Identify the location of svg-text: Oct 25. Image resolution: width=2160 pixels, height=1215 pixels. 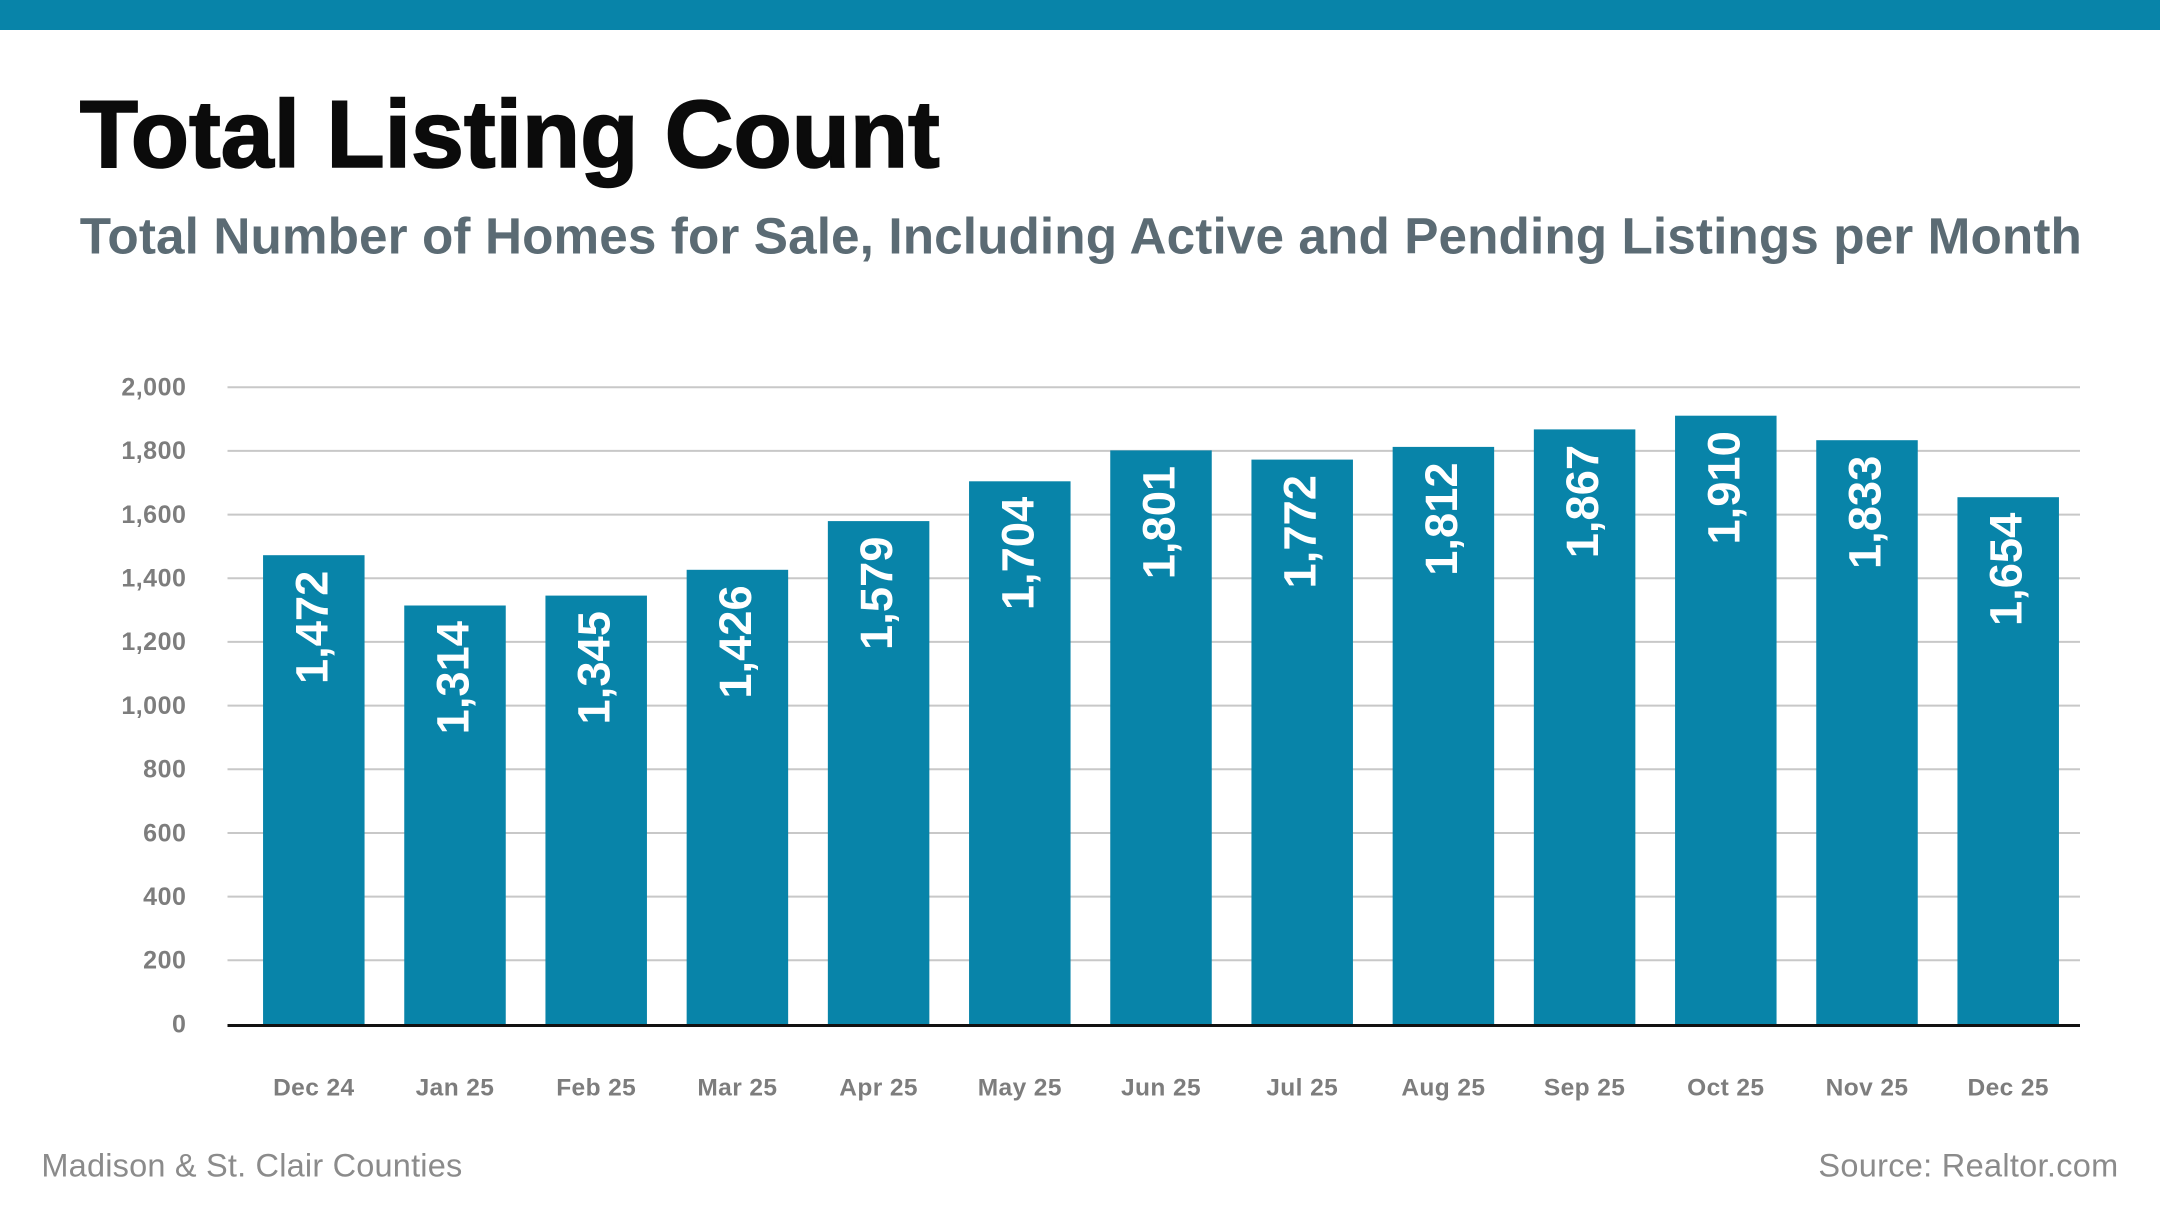
(1725, 1088).